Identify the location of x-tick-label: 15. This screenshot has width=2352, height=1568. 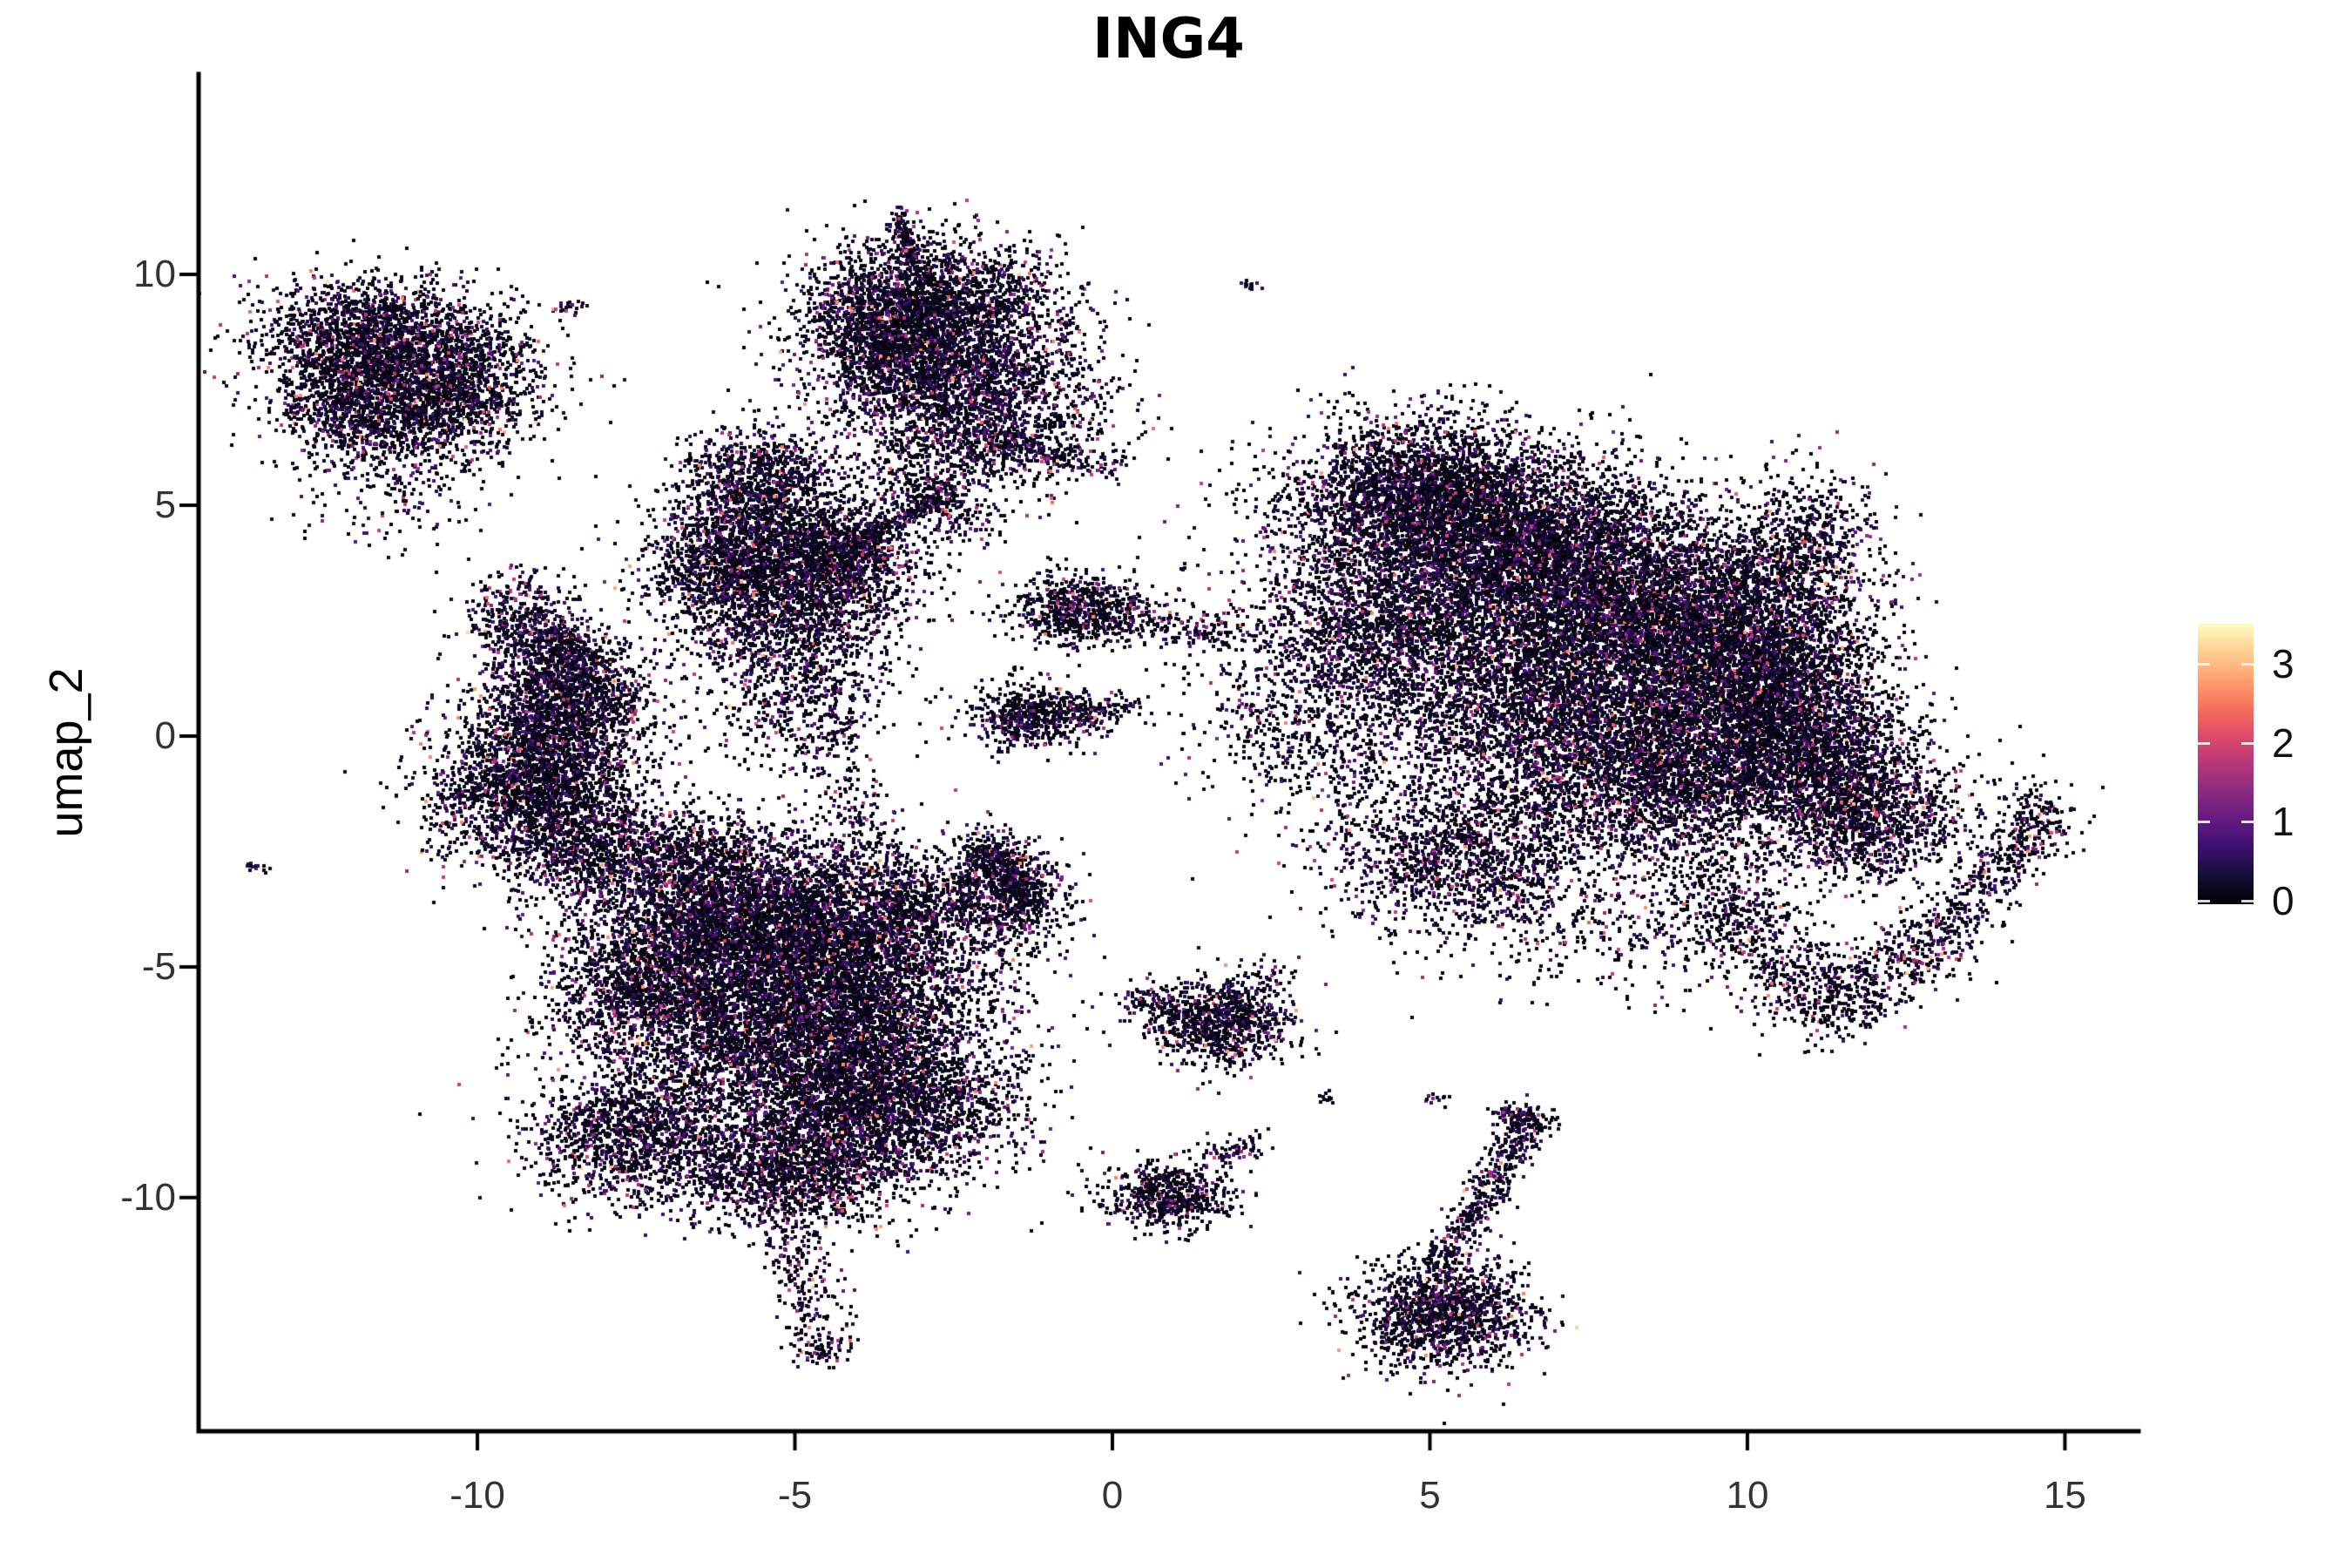
(2064, 1496).